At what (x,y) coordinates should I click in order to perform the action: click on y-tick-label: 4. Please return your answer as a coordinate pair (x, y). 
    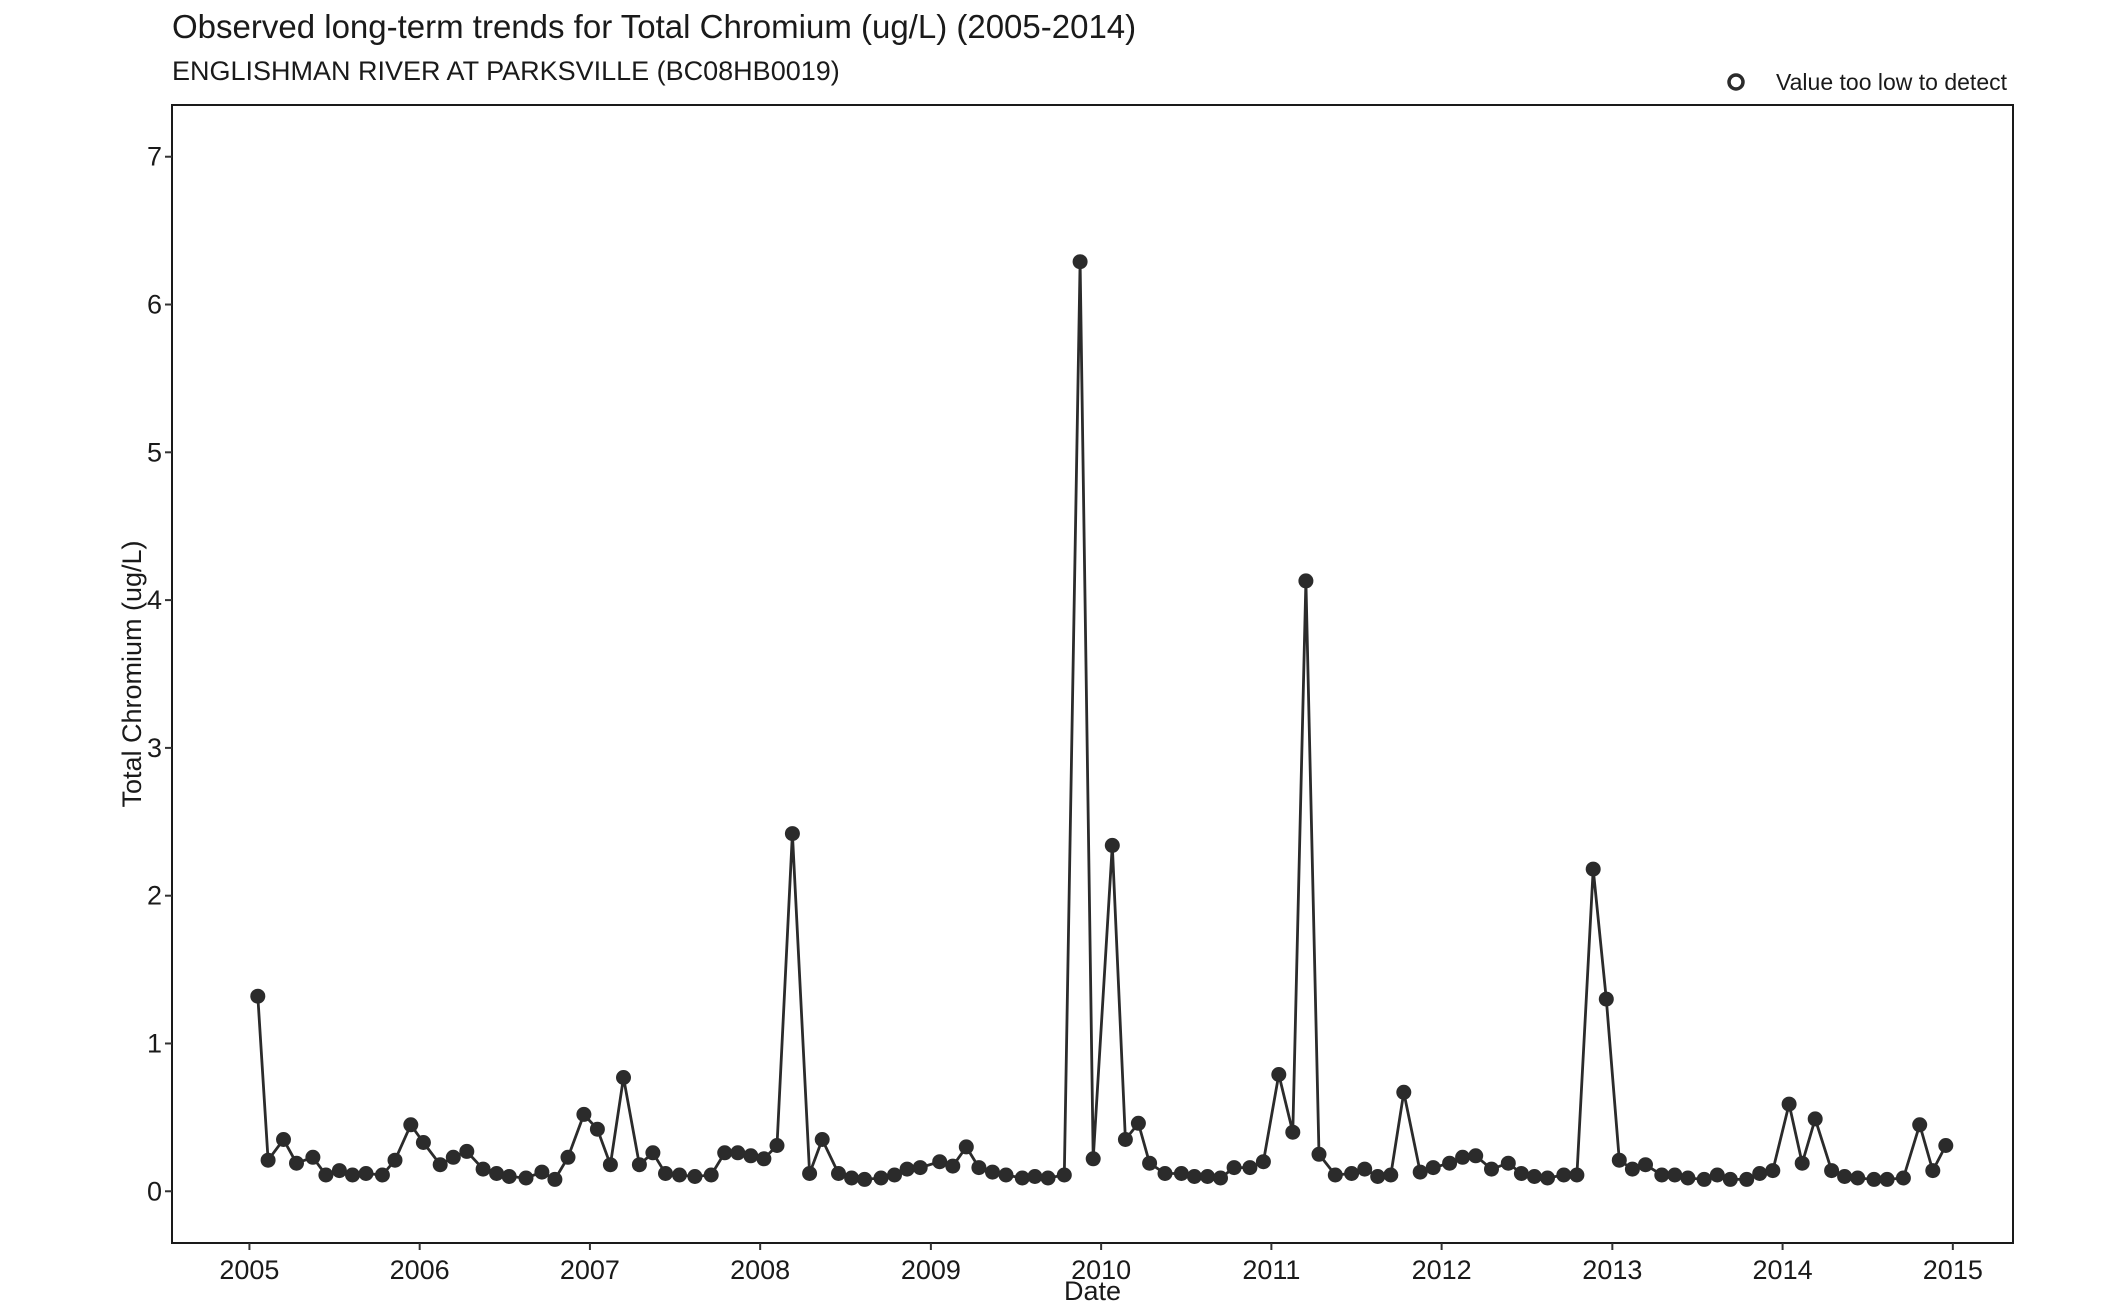
    Looking at the image, I should click on (154, 600).